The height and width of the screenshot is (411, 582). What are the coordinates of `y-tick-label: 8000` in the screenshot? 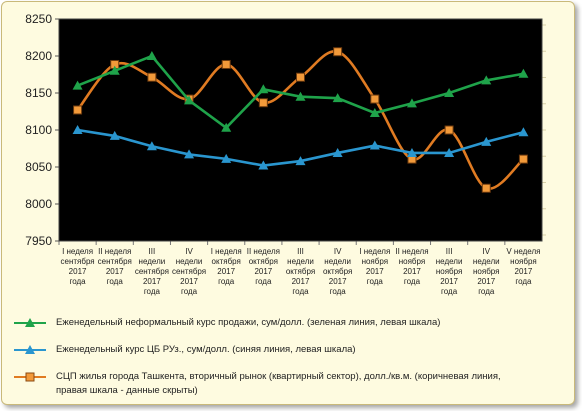 It's located at (38, 204).